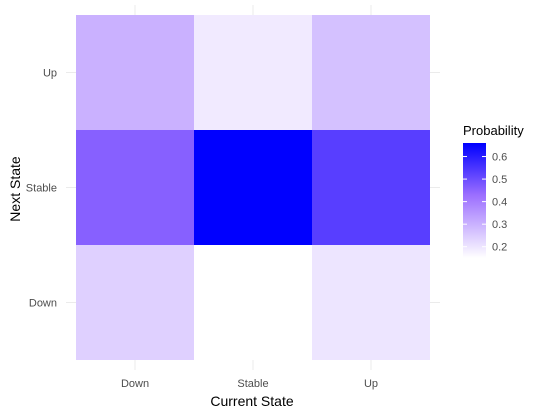 The width and height of the screenshot is (545, 416). I want to click on legend-colorbar, so click(474, 200).